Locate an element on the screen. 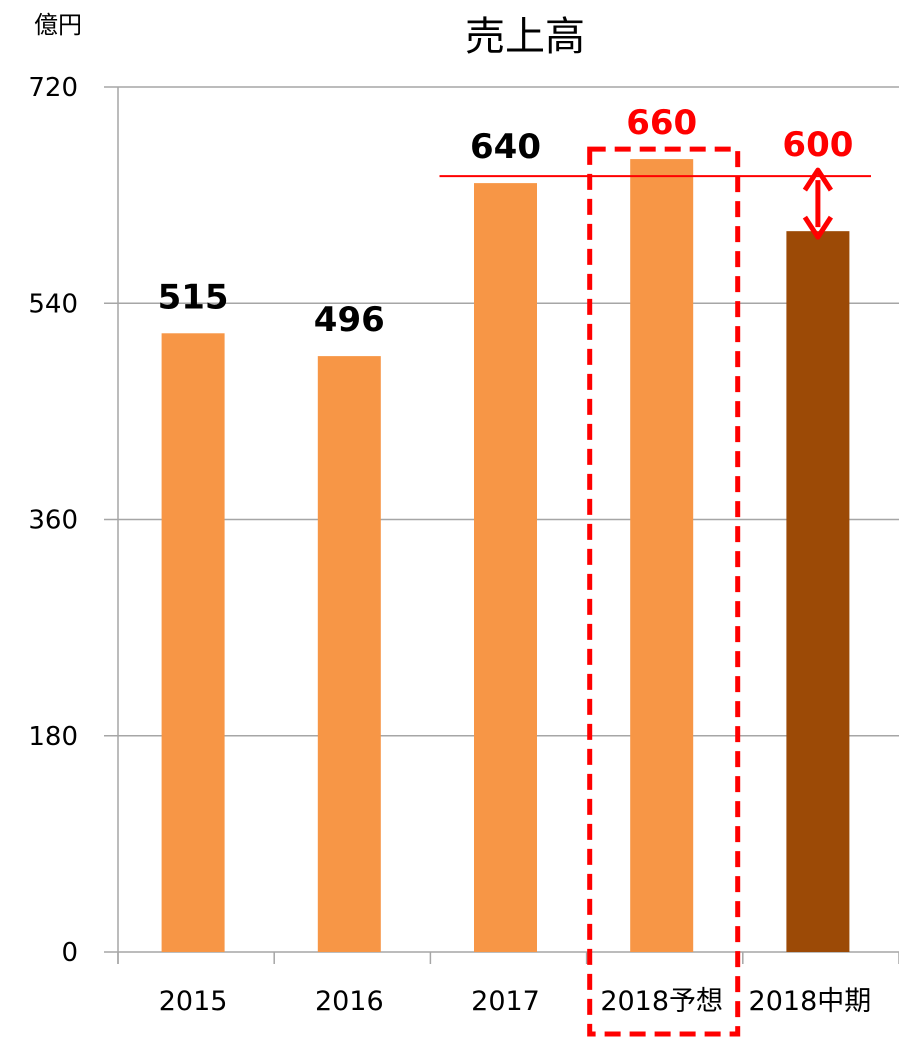 The width and height of the screenshot is (899, 1038). gap-arrow-head-down is located at coordinates (817, 227).